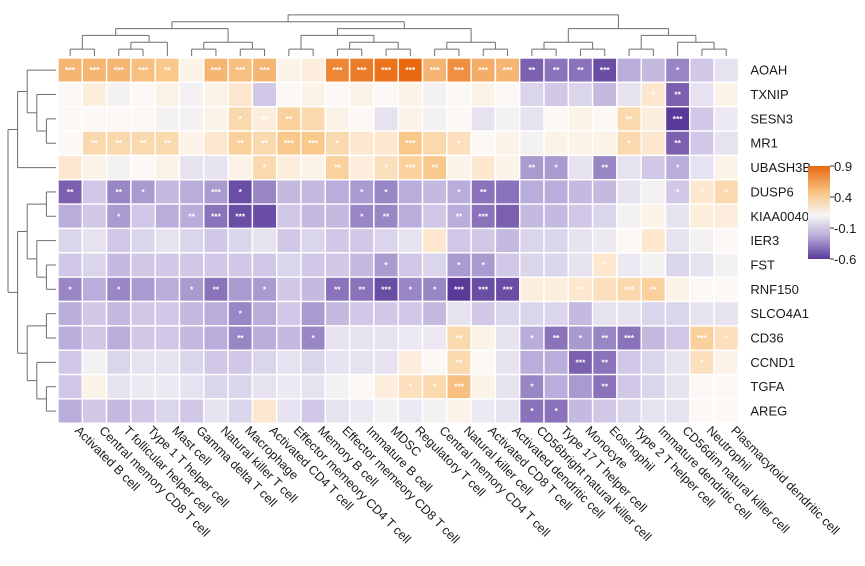 The height and width of the screenshot is (566, 865). What do you see at coordinates (771, 191) in the screenshot?
I see `row-label: DUSP6` at bounding box center [771, 191].